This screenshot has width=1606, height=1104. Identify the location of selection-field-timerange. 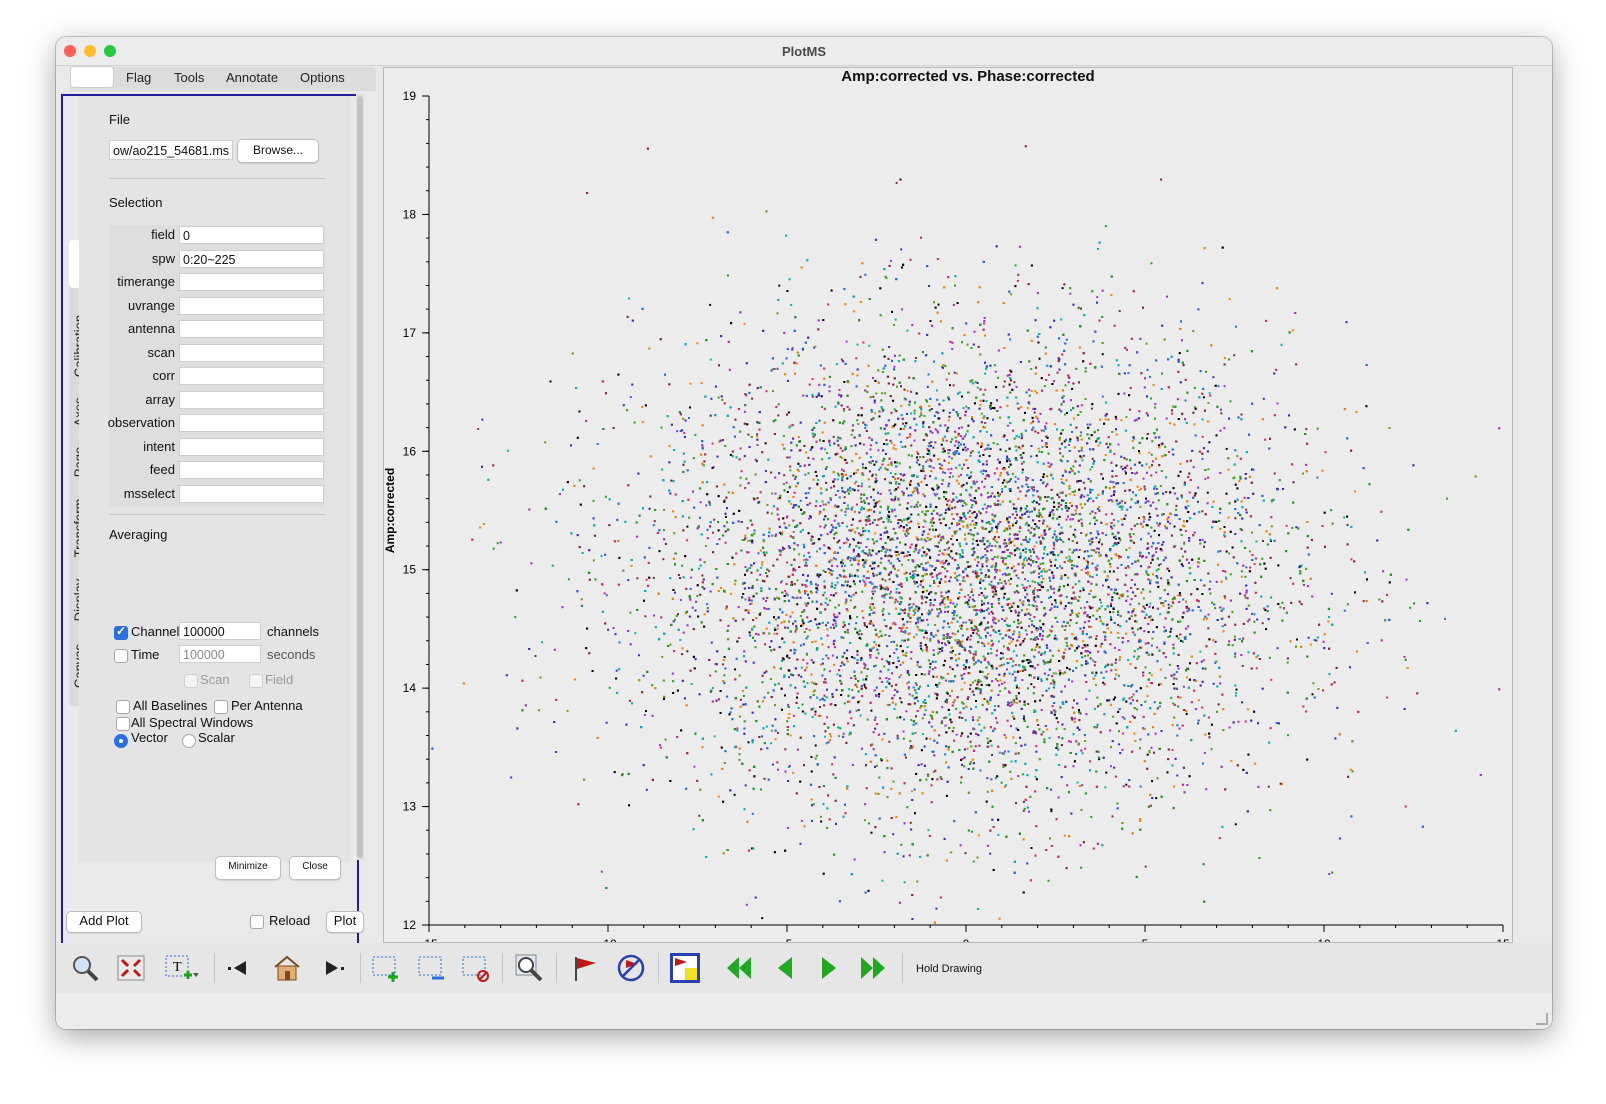
(251, 282).